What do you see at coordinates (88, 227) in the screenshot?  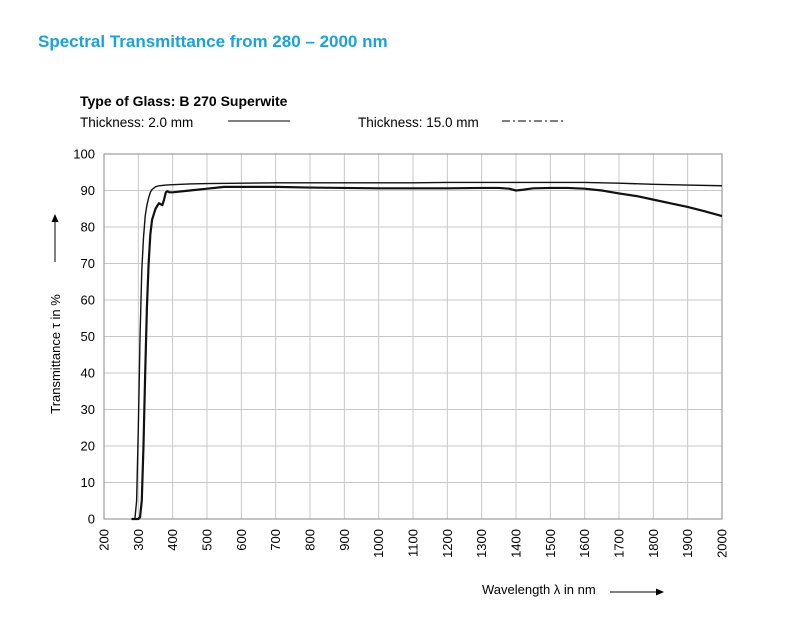 I see `y-tick-label: 80` at bounding box center [88, 227].